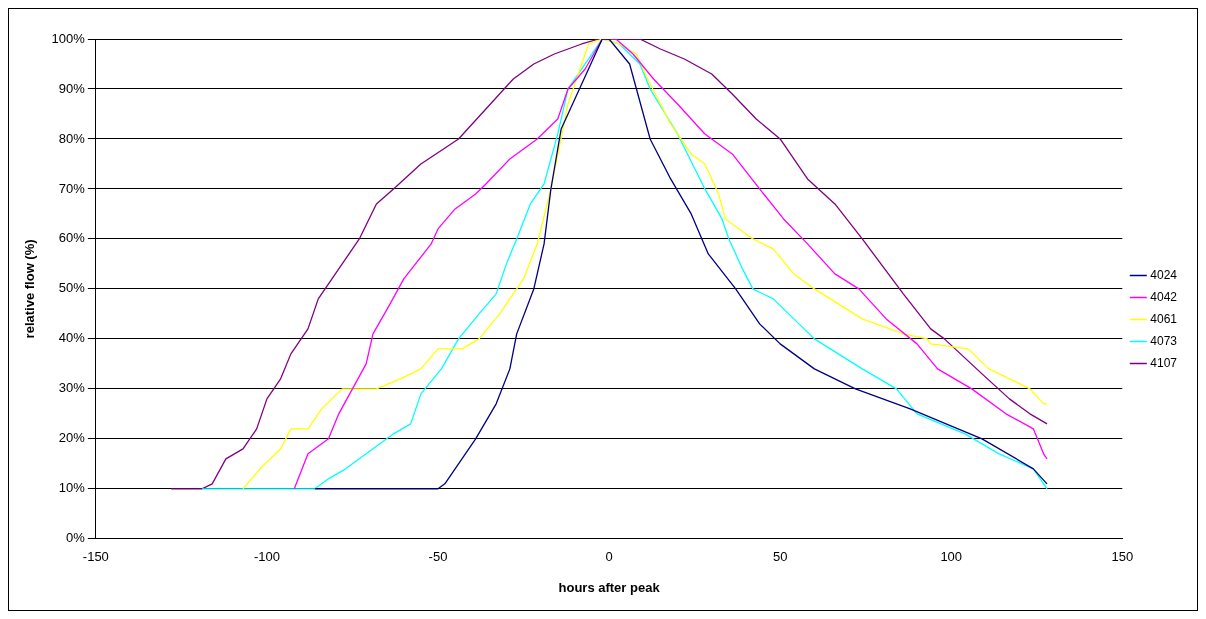  Describe the element at coordinates (609, 587) in the screenshot. I see `x-axis-title: hours after peak` at that location.